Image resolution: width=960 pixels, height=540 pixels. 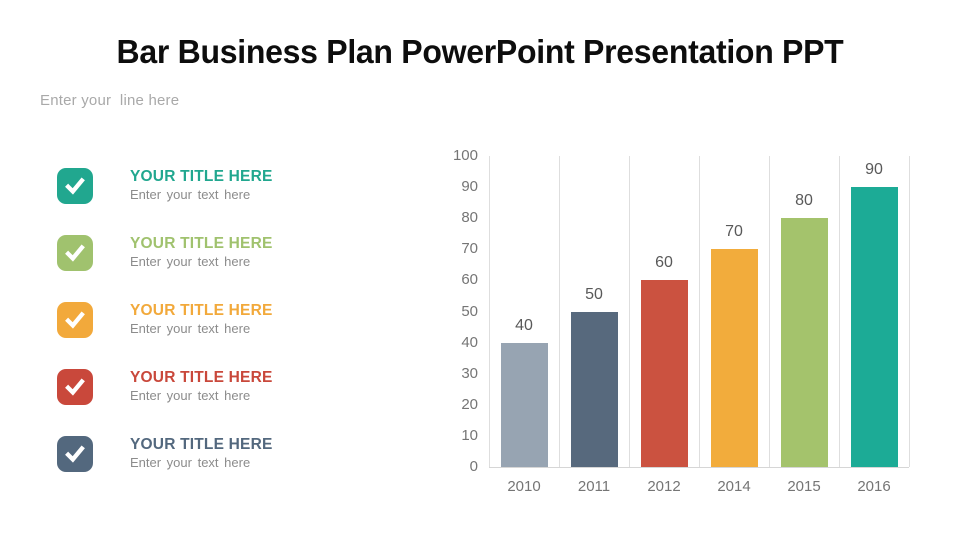 I want to click on x-axis-category-label: 2011, so click(x=594, y=486).